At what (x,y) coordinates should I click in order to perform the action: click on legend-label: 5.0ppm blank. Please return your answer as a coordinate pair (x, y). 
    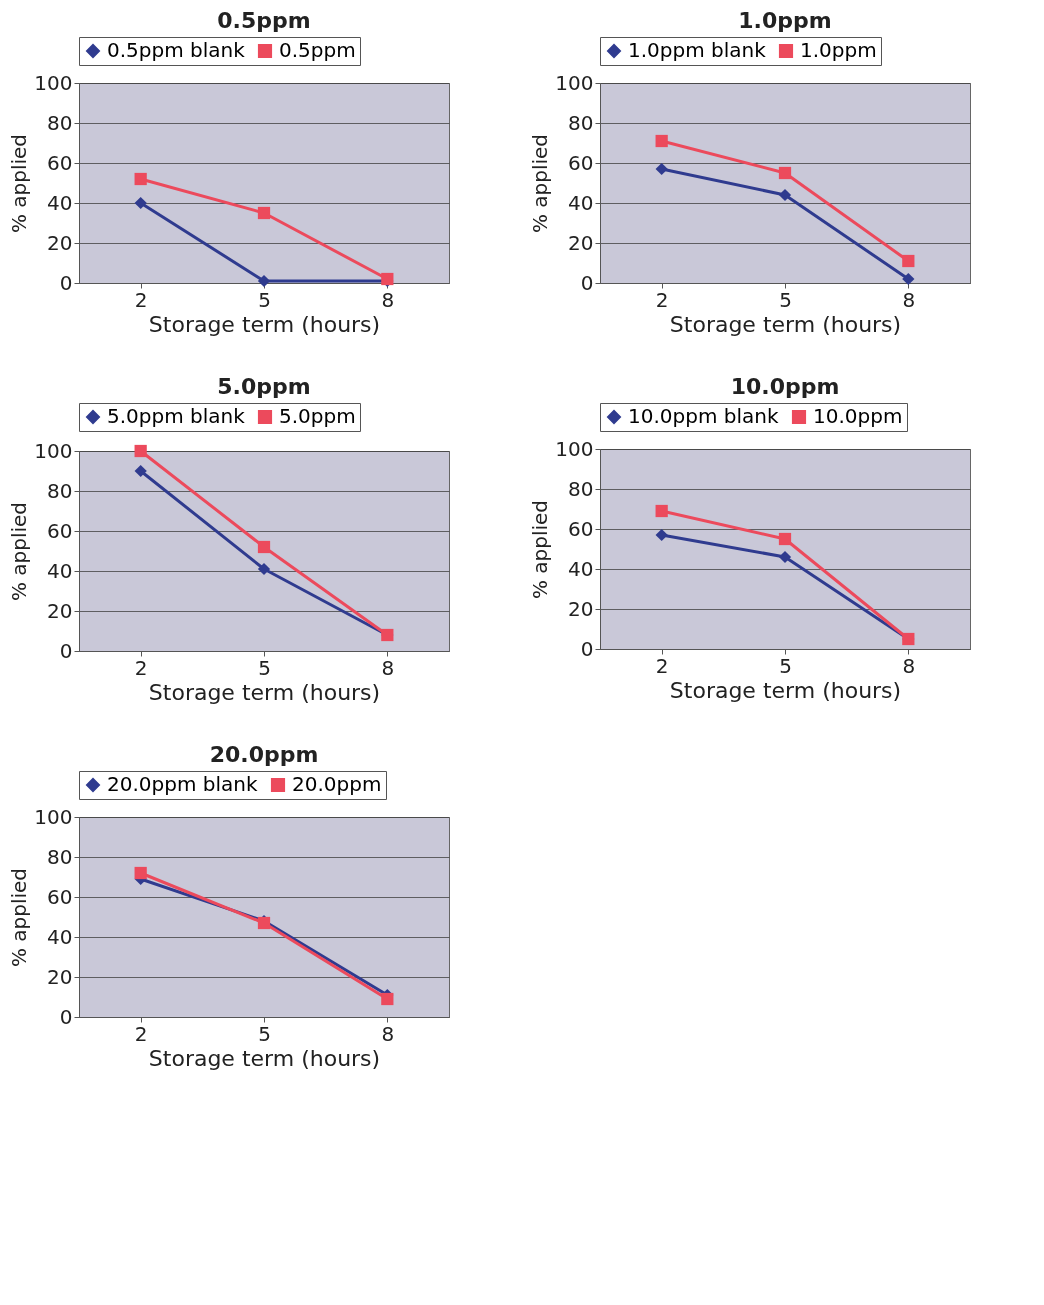
    Looking at the image, I should click on (176, 416).